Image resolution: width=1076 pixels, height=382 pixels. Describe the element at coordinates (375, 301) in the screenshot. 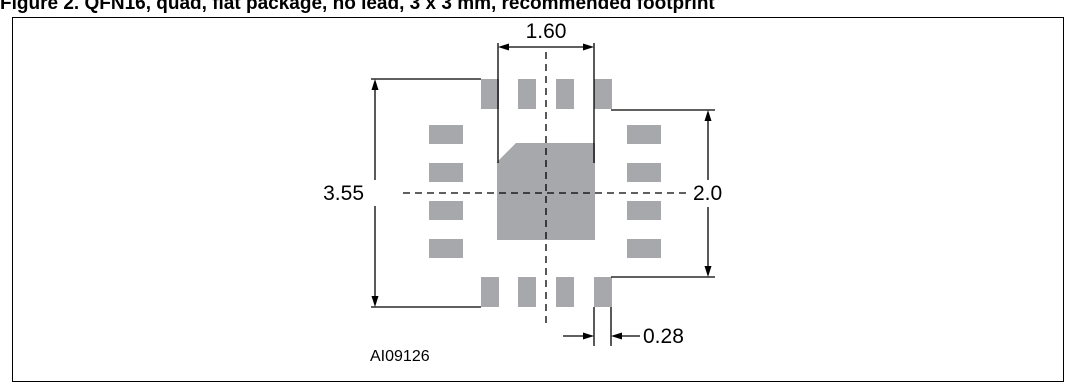

I see `arrow-left-down` at that location.